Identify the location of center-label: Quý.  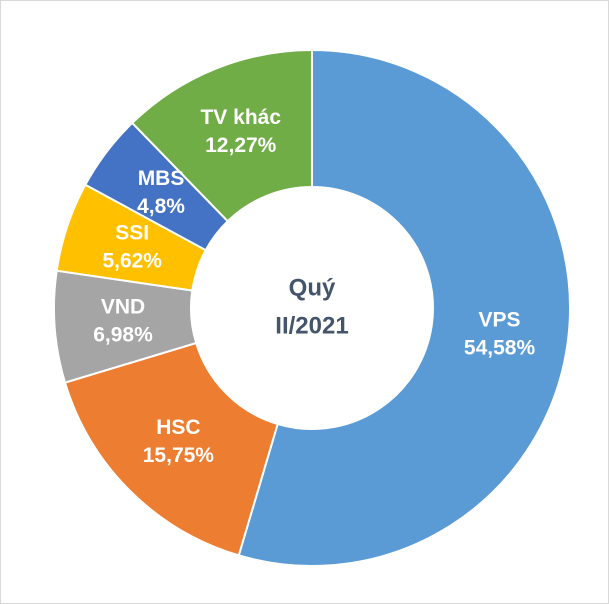
(312, 287).